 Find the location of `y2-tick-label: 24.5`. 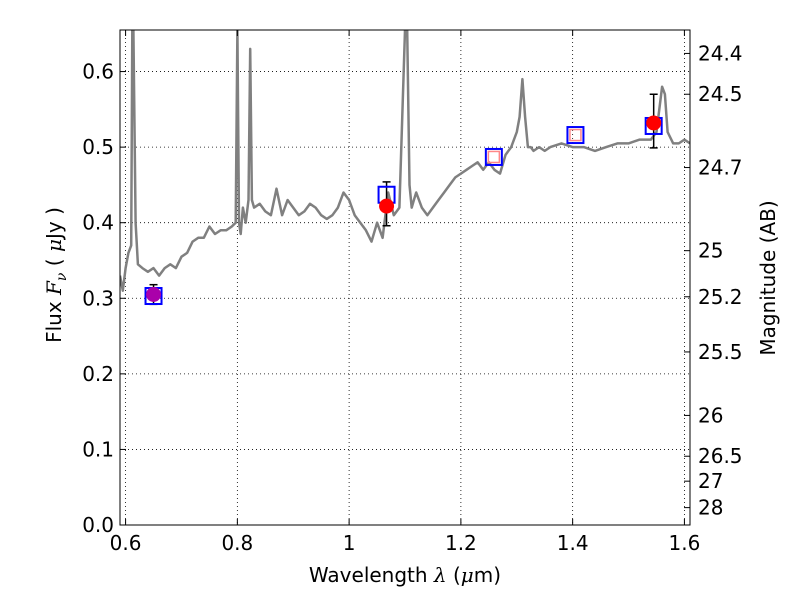

y2-tick-label: 24.5 is located at coordinates (720, 94).